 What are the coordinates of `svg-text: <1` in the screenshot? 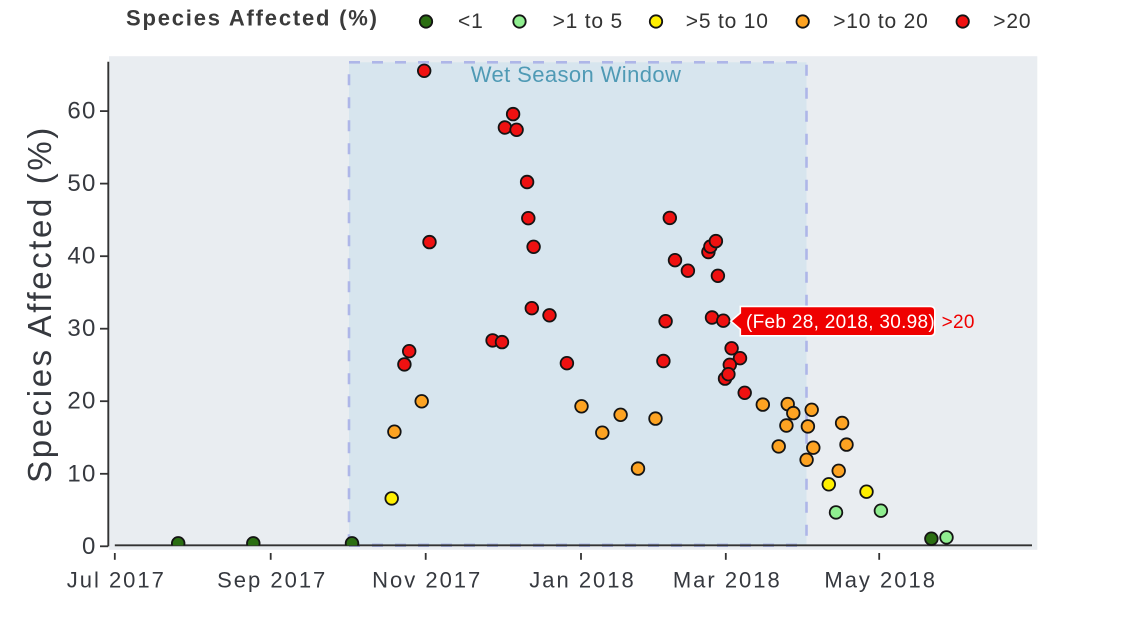 It's located at (471, 21).